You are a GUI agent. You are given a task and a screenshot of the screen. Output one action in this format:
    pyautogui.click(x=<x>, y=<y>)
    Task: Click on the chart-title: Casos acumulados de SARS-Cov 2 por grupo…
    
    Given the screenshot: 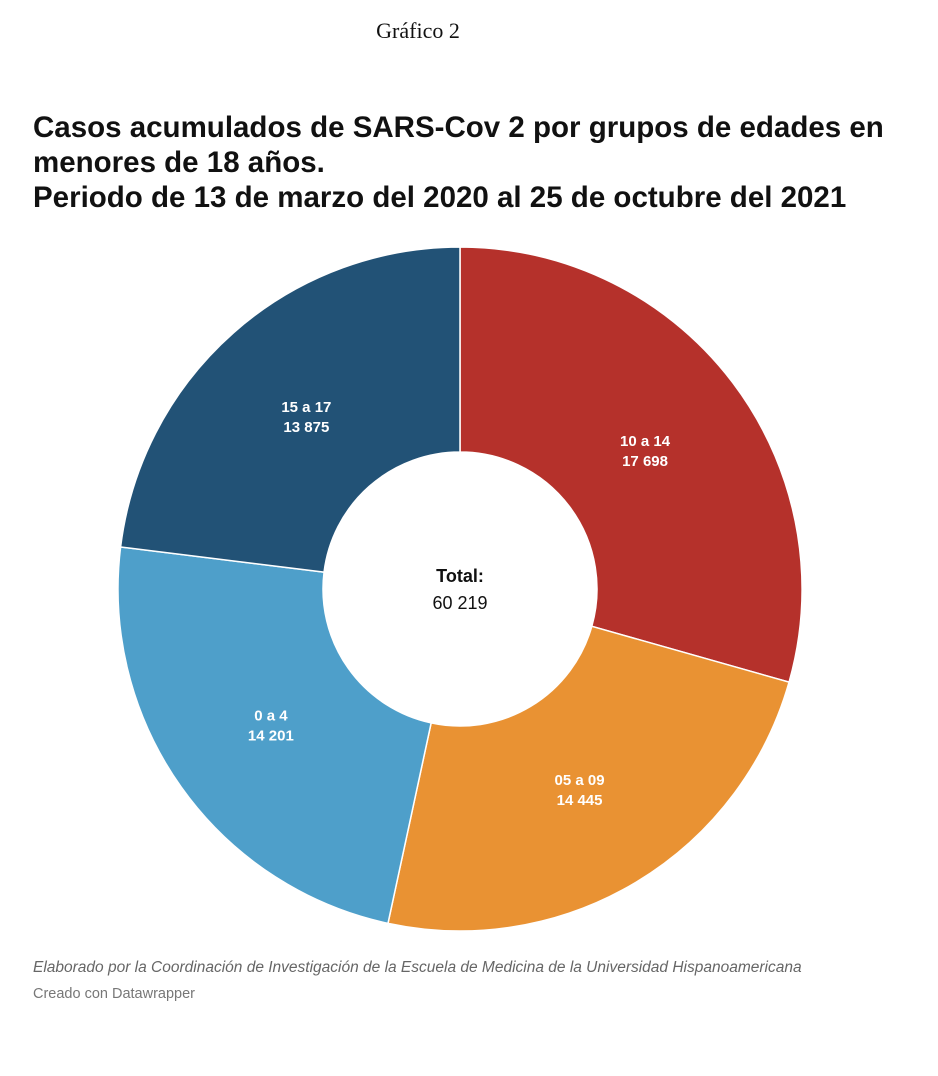 What is the action you would take?
    pyautogui.click(x=473, y=162)
    